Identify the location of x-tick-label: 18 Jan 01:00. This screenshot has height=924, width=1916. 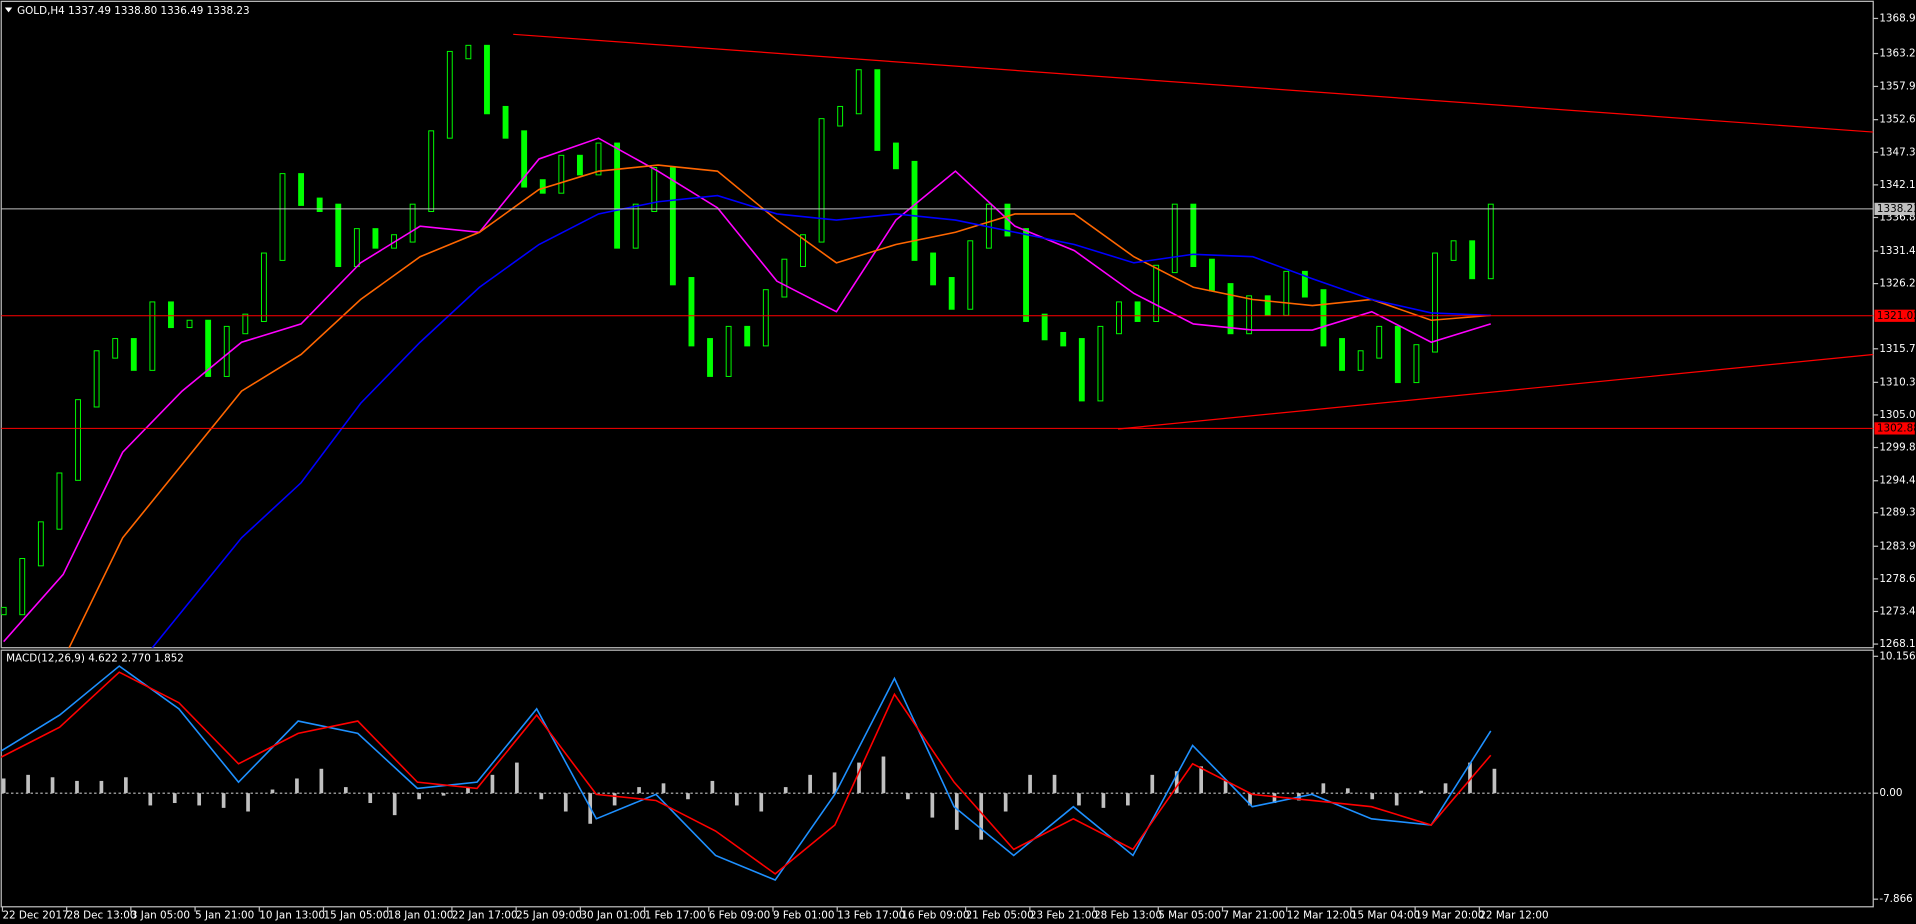
(421, 915).